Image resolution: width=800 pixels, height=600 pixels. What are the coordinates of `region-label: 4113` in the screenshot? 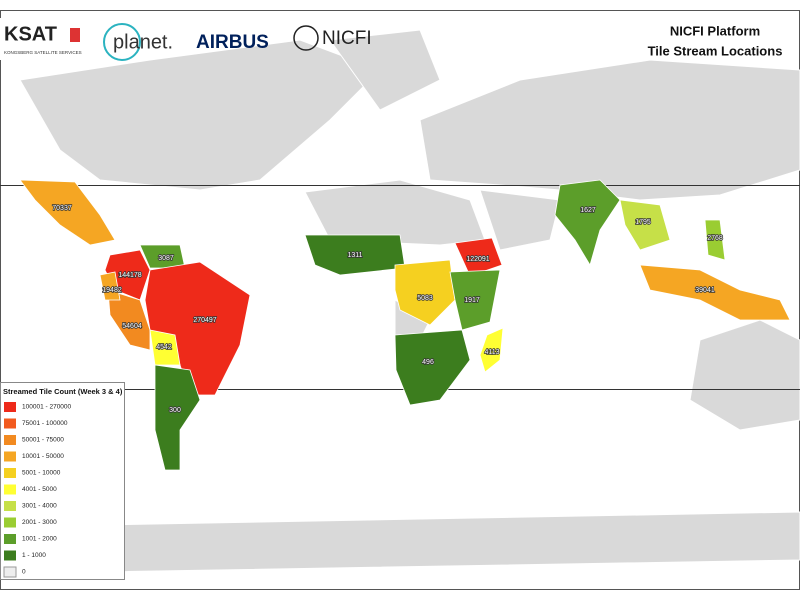 It's located at (491, 352).